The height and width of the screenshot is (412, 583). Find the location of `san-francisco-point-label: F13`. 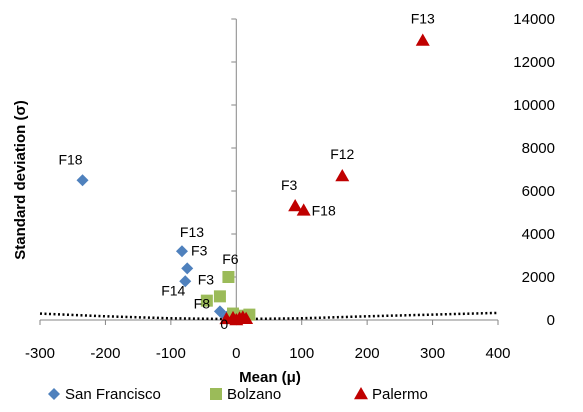

san-francisco-point-label: F13 is located at coordinates (192, 232).